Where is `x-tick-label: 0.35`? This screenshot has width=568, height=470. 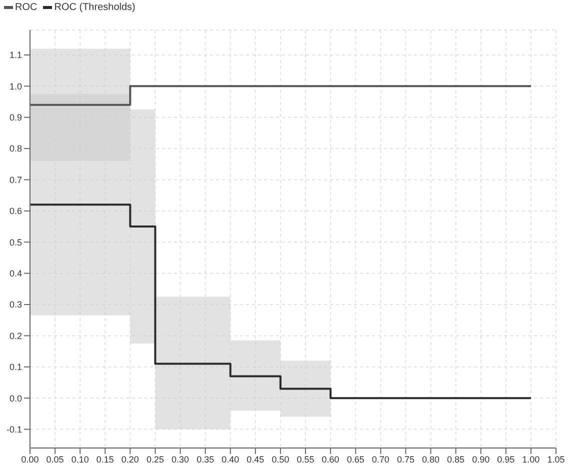 x-tick-label: 0.35 is located at coordinates (205, 459).